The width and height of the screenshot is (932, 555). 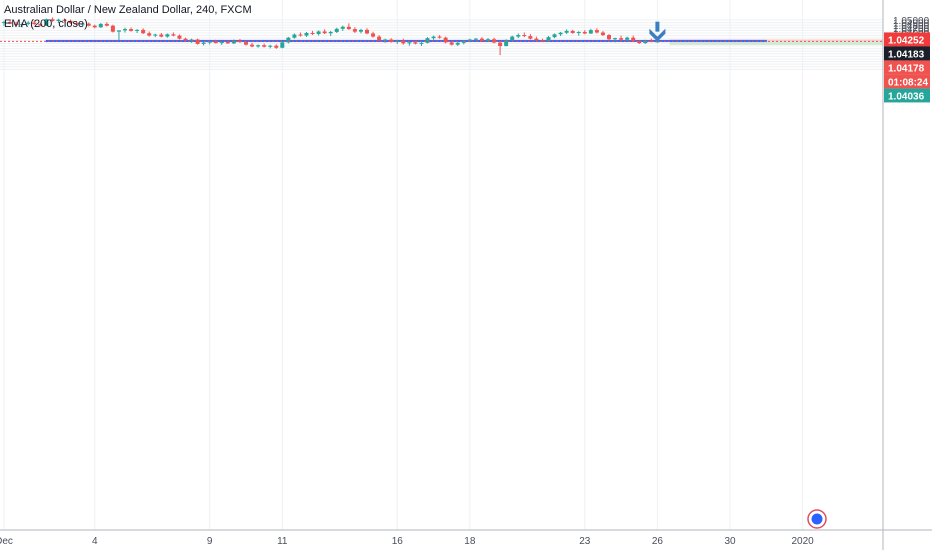 I want to click on arrow-shaft, so click(x=657, y=26).